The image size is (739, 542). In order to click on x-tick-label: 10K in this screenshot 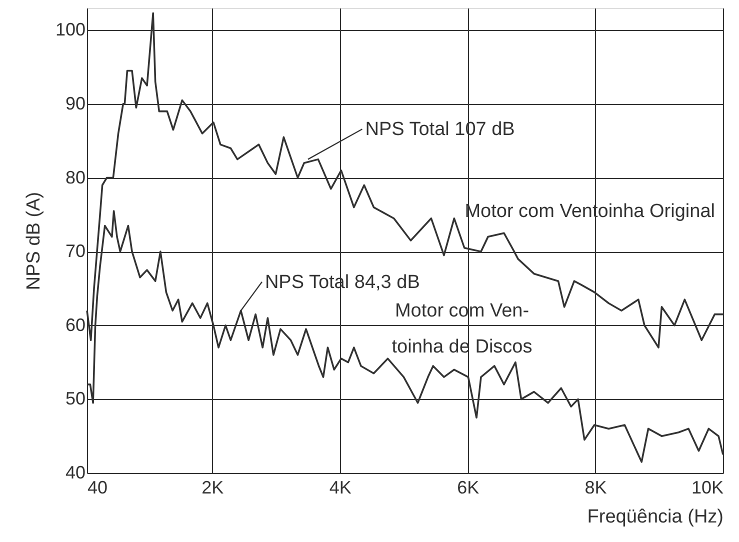, I will do `click(707, 488)`.